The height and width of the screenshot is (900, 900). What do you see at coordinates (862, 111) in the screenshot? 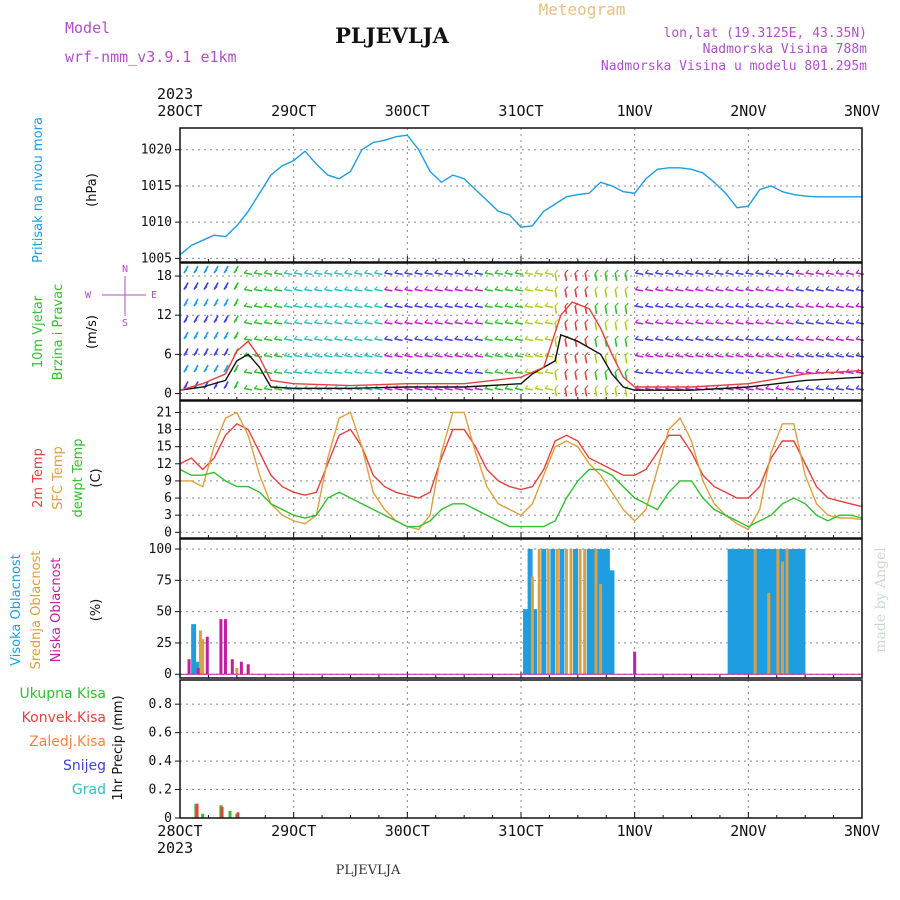
I see `top-date-label: 3NOV` at bounding box center [862, 111].